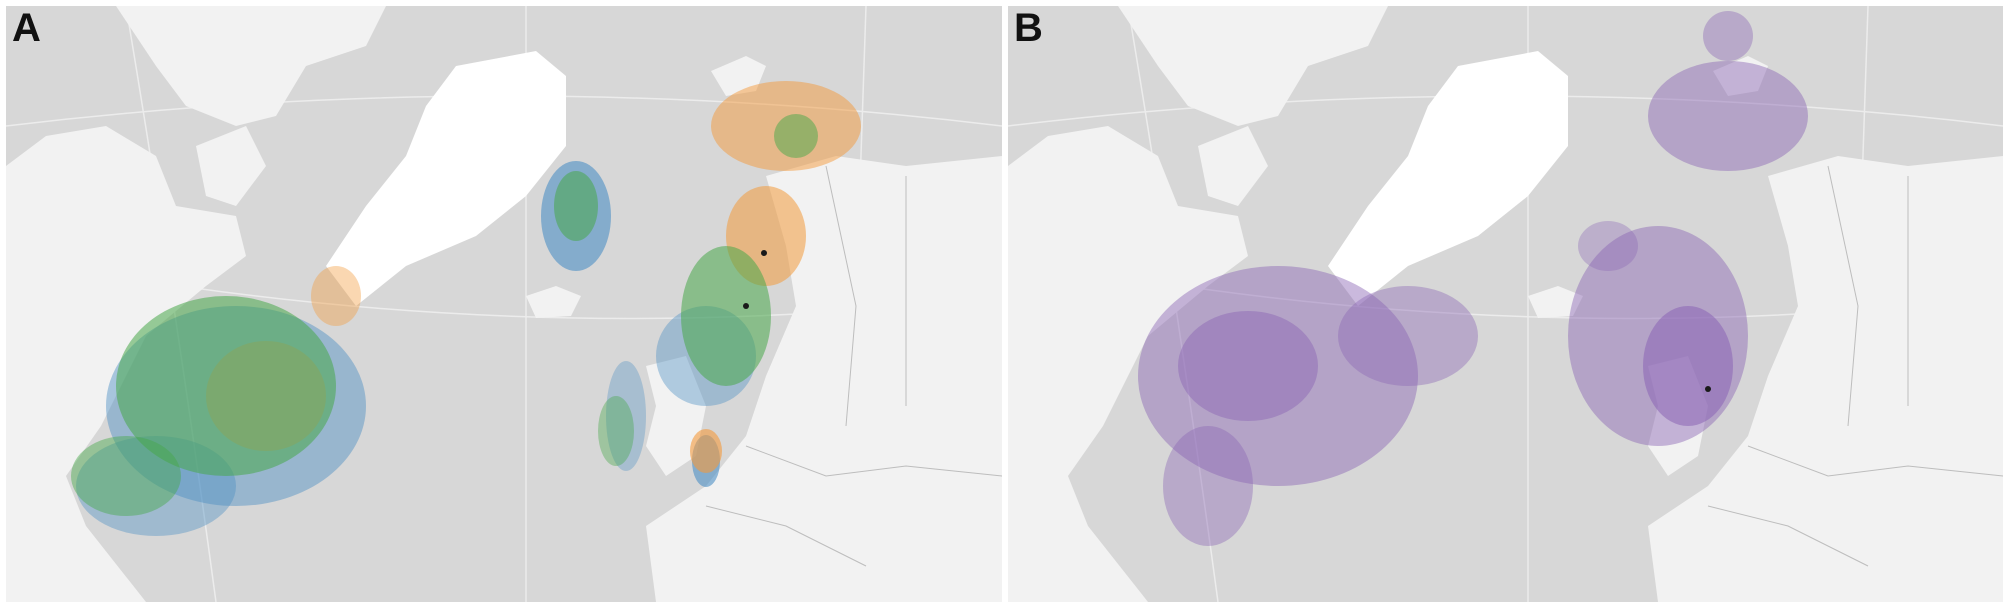  Describe the element at coordinates (1028, 28) in the screenshot. I see `panel-label-b: B` at that location.